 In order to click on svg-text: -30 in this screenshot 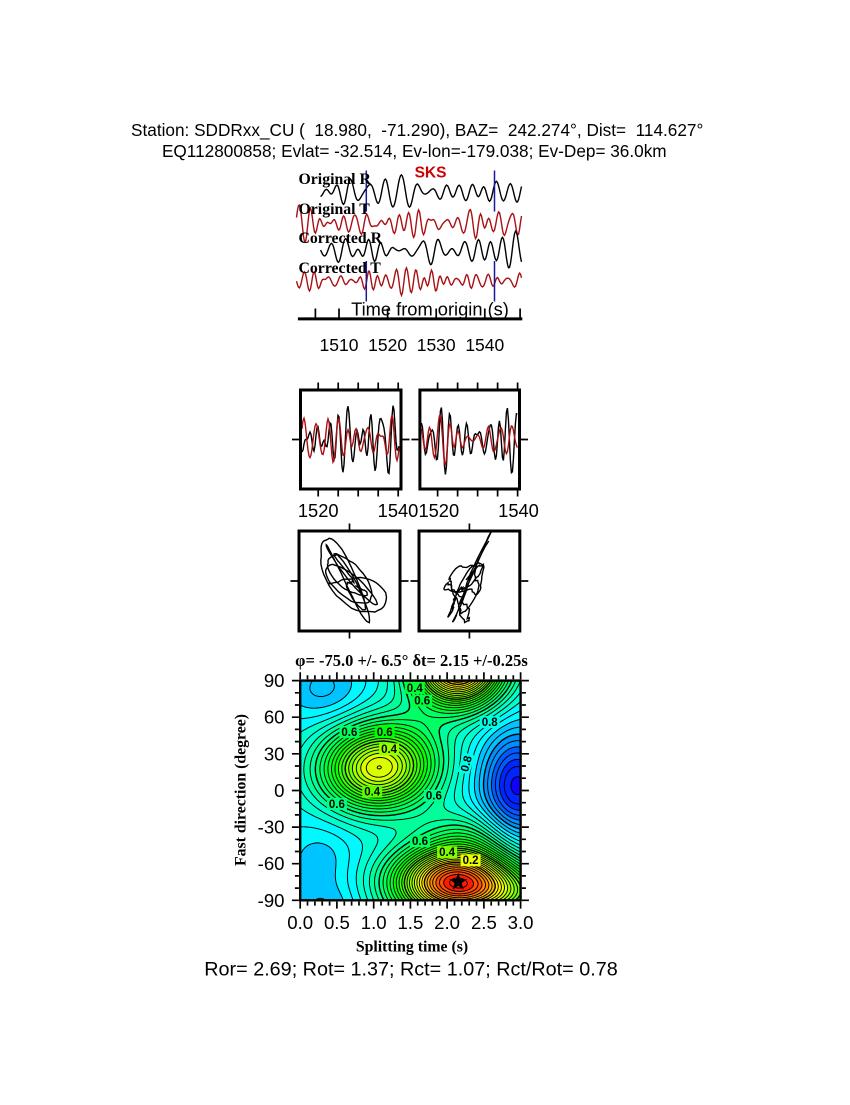, I will do `click(271, 827)`.